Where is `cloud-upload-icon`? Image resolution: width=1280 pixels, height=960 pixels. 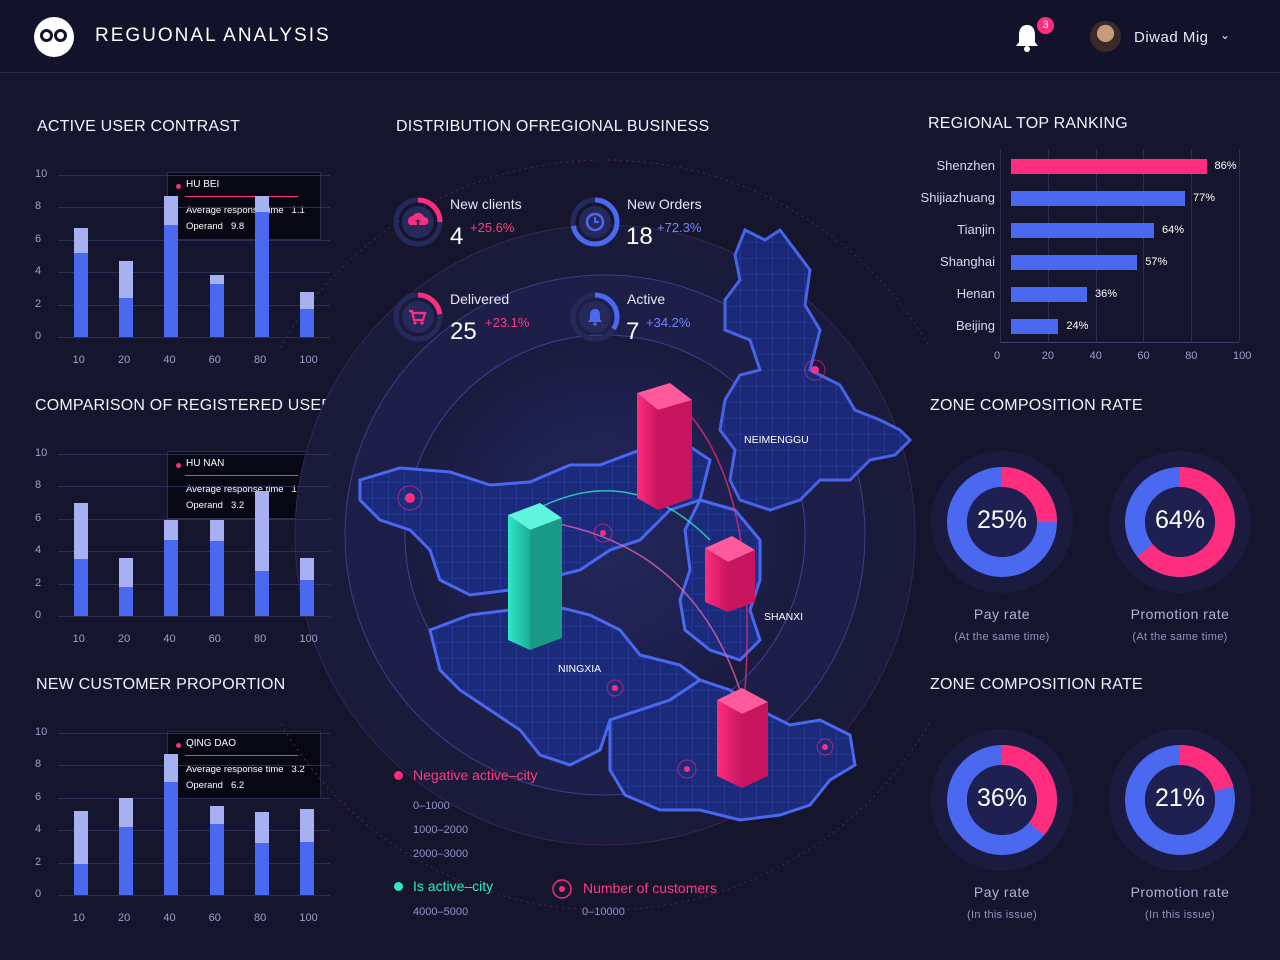
cloud-upload-icon is located at coordinates (418, 219).